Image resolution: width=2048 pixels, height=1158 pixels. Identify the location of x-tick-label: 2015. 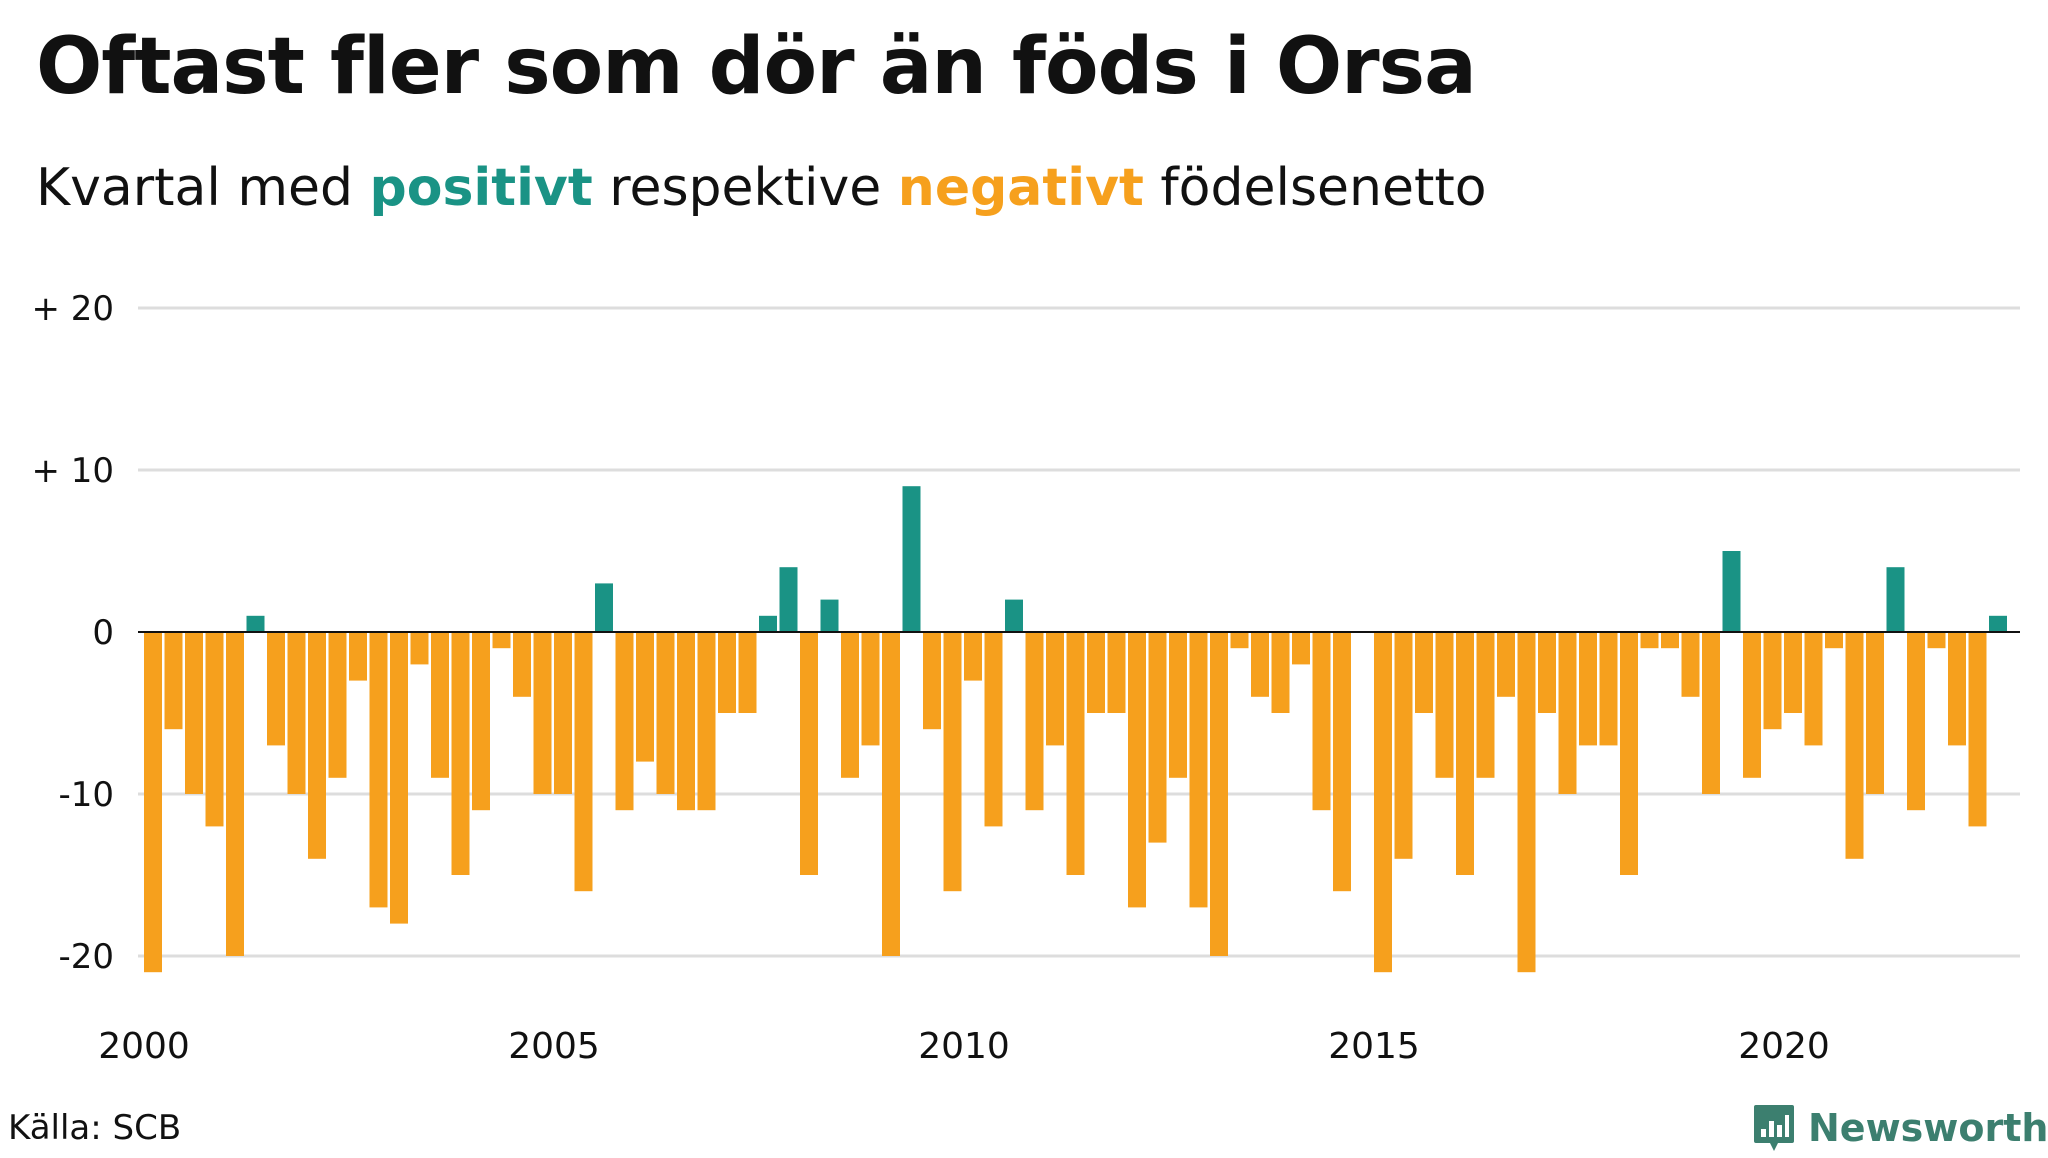
(1374, 1046).